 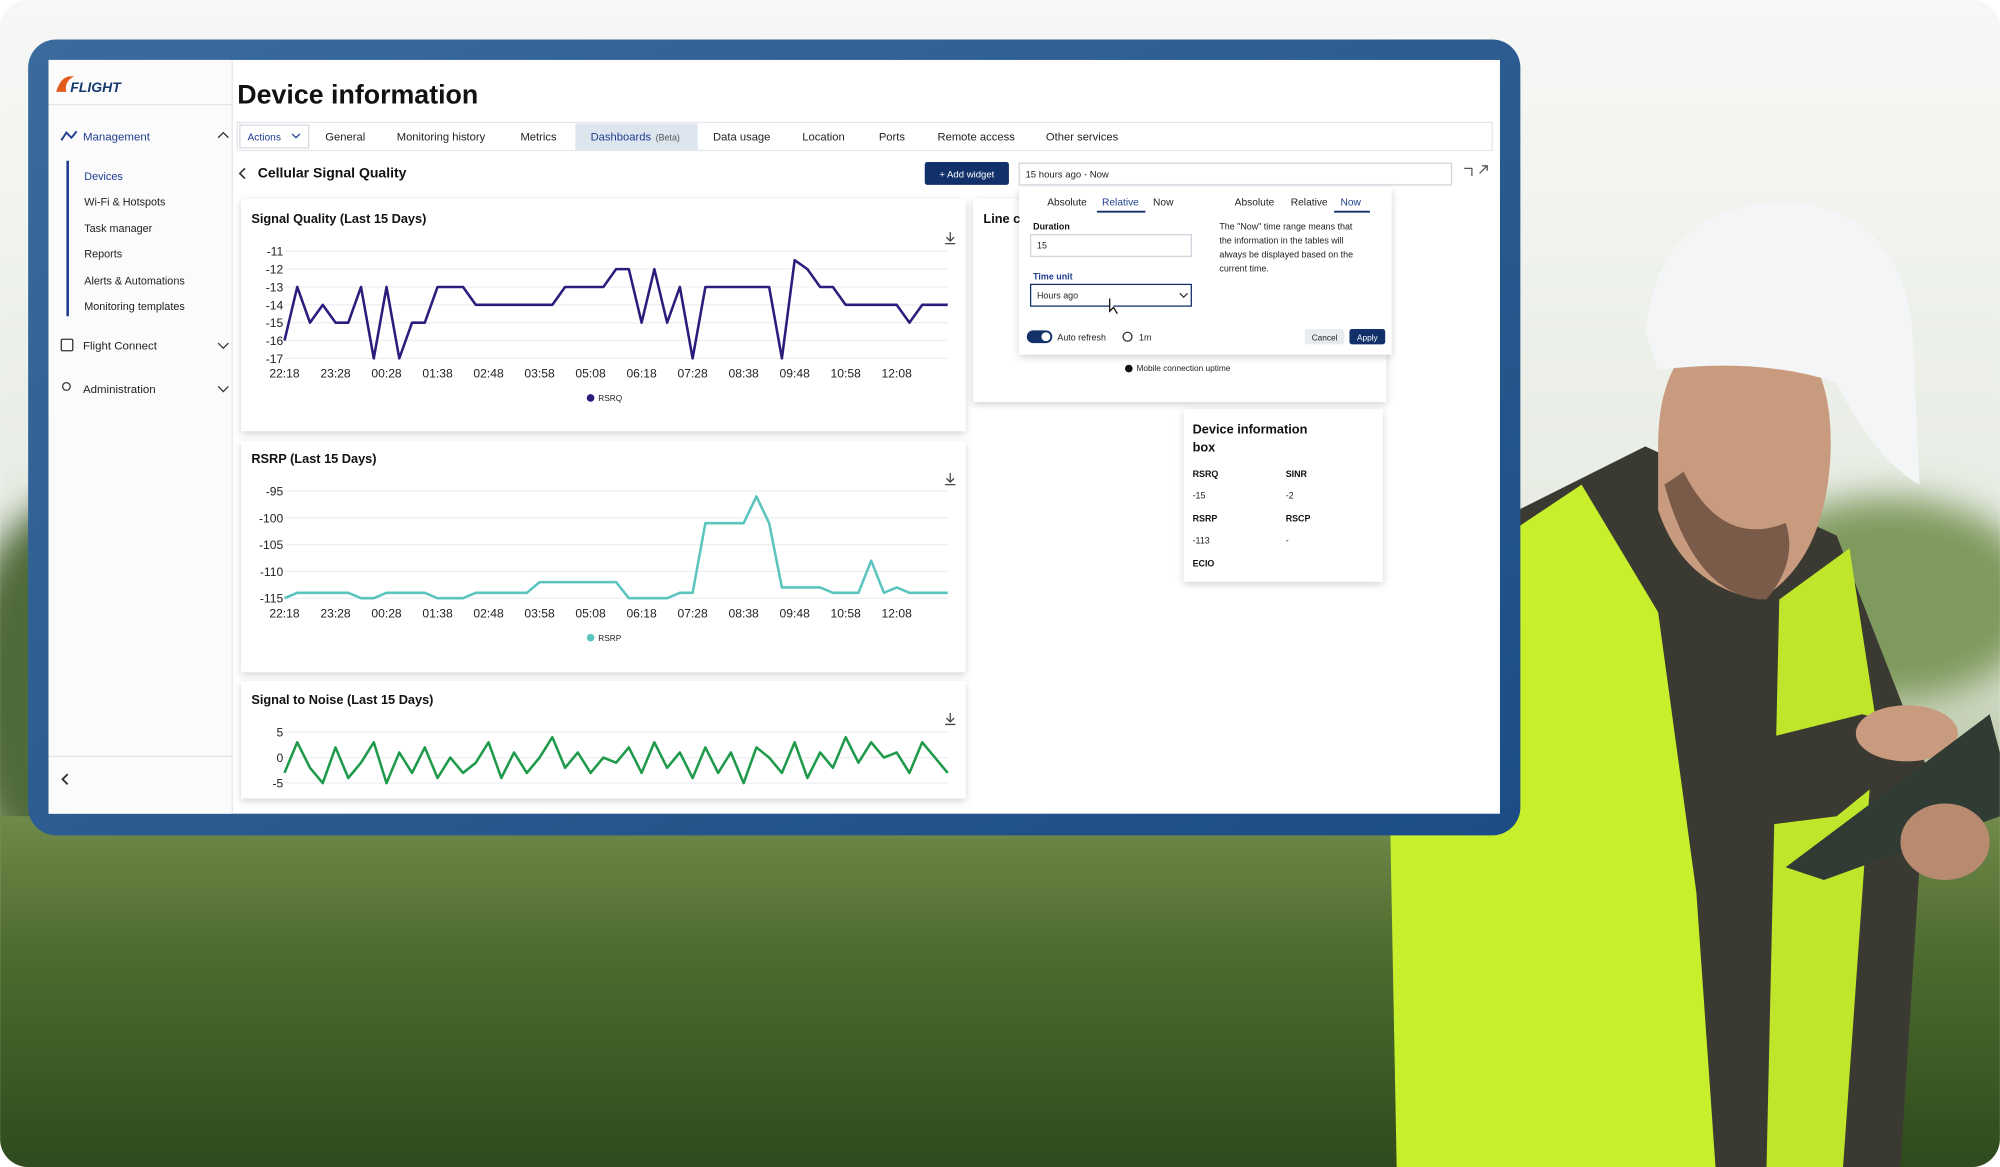 I want to click on legend-label: RSRQ, so click(x=610, y=398).